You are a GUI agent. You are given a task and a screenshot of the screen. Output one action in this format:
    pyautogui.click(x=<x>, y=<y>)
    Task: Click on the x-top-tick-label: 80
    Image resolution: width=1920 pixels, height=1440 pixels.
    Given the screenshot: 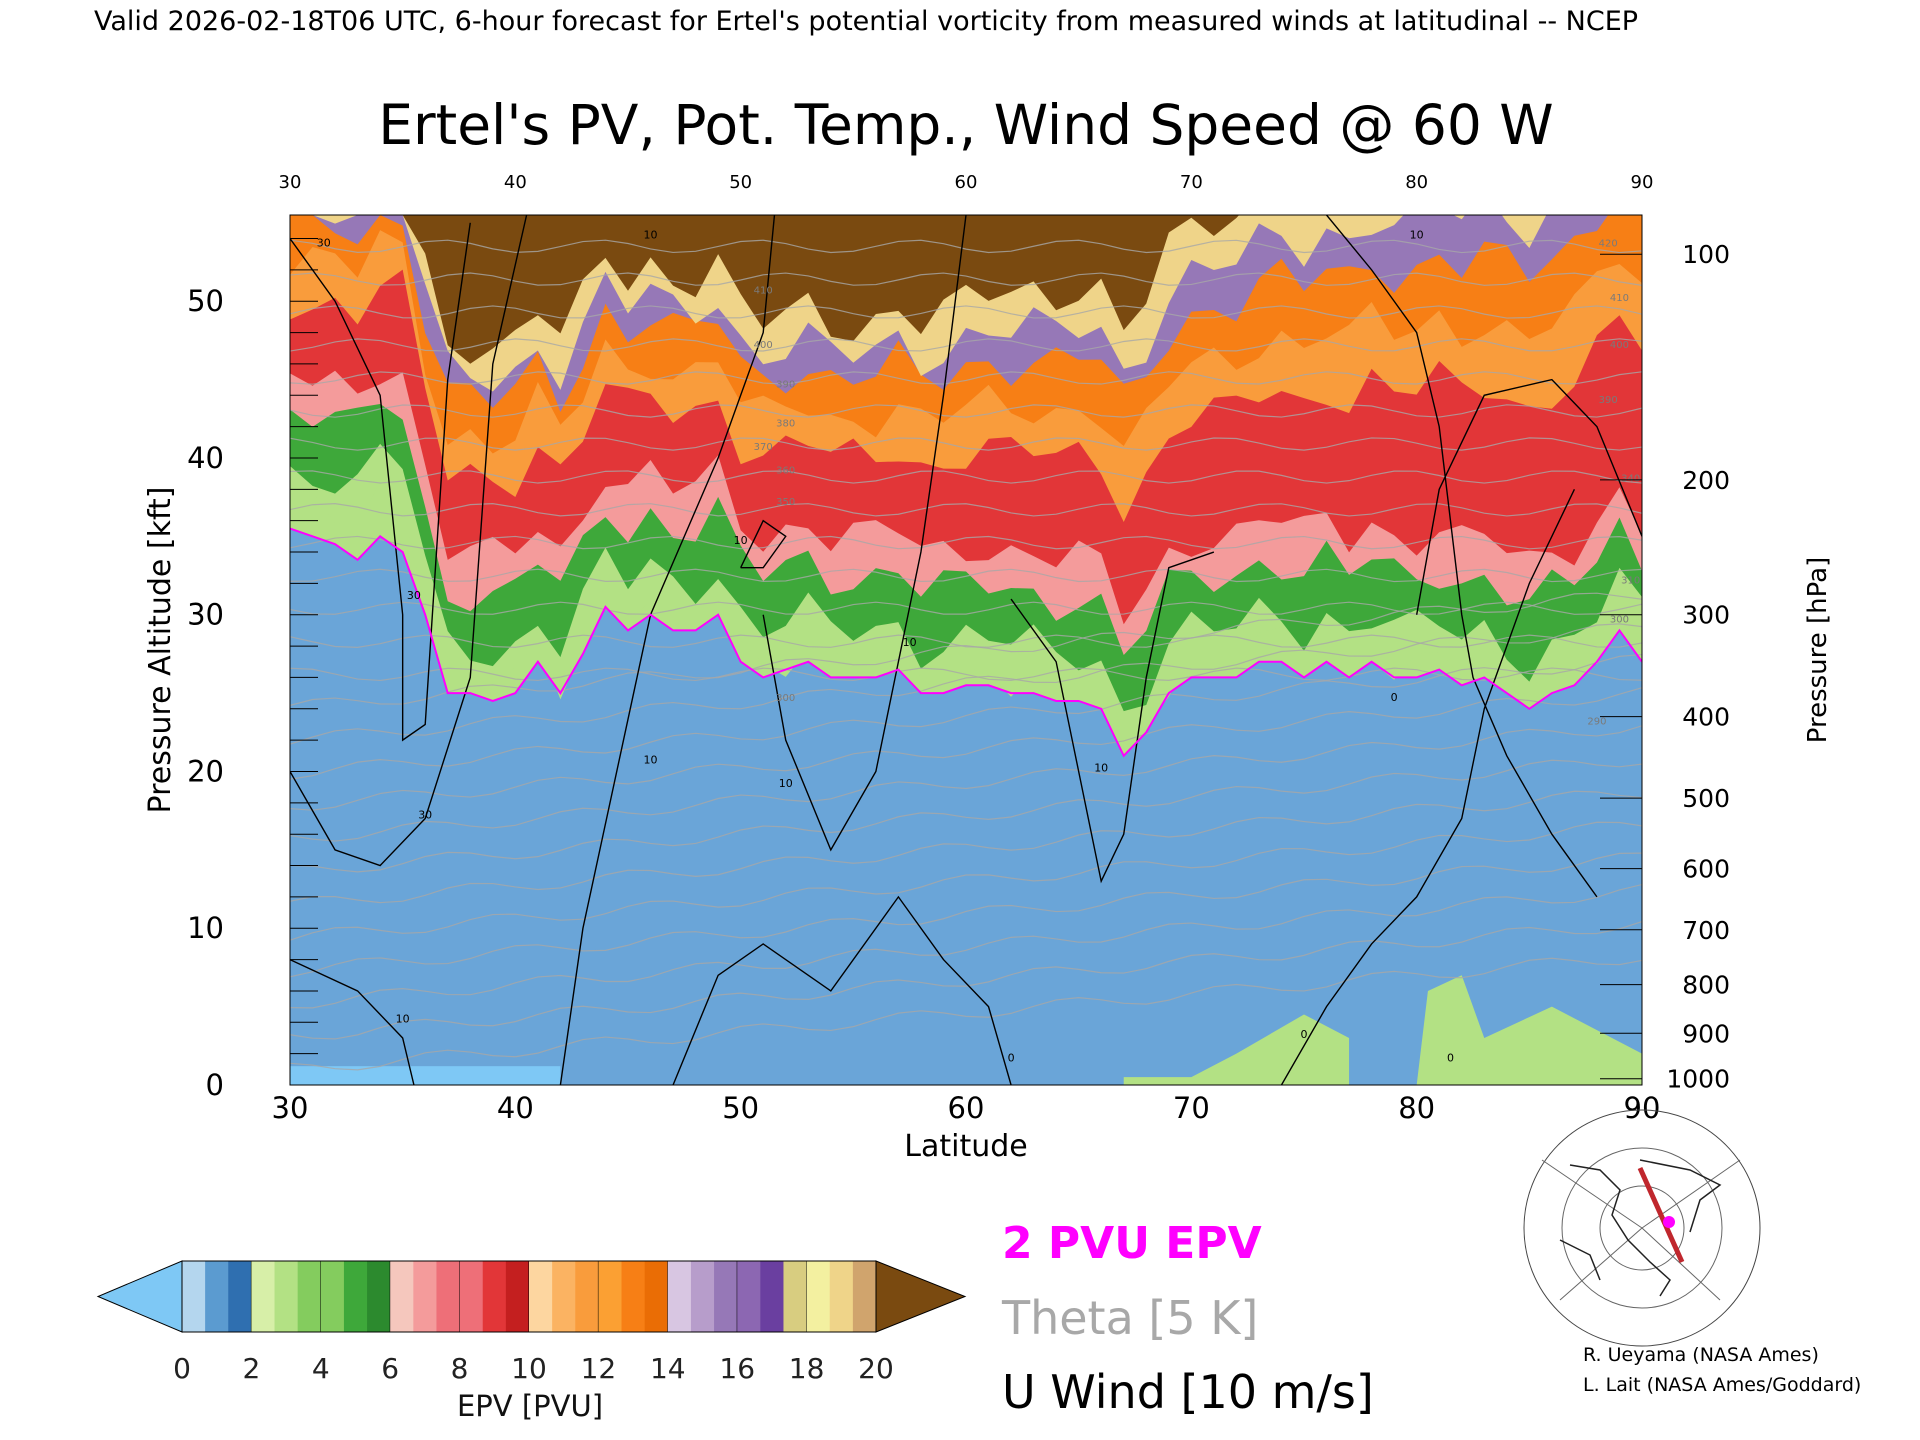 What is the action you would take?
    pyautogui.click(x=1416, y=182)
    